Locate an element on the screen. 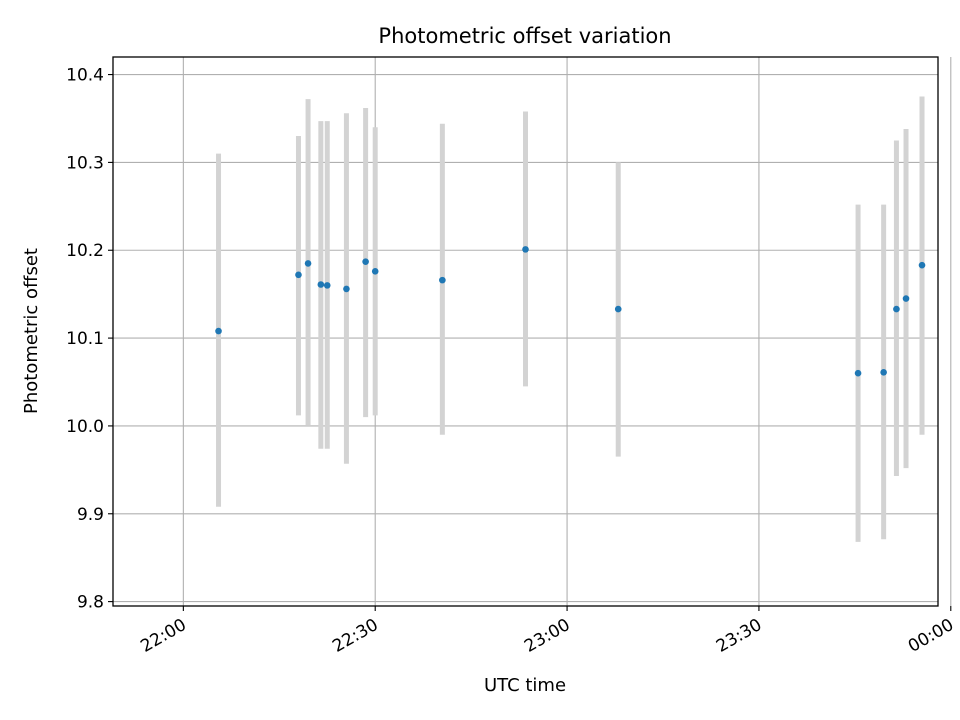 The image size is (960, 720). chart-title: Photometric offset variation is located at coordinates (524, 36).